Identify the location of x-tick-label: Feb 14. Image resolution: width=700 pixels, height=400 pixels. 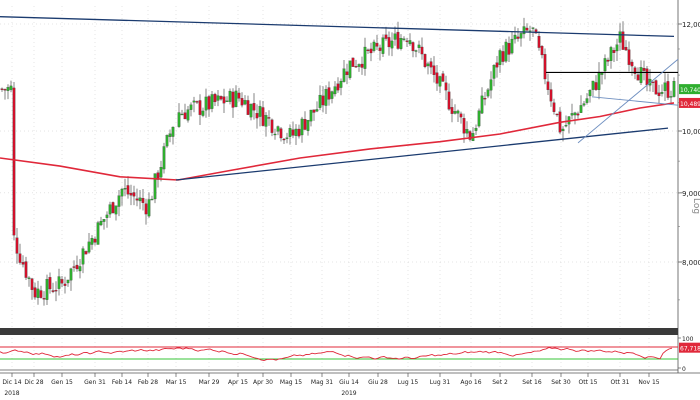
(122, 382).